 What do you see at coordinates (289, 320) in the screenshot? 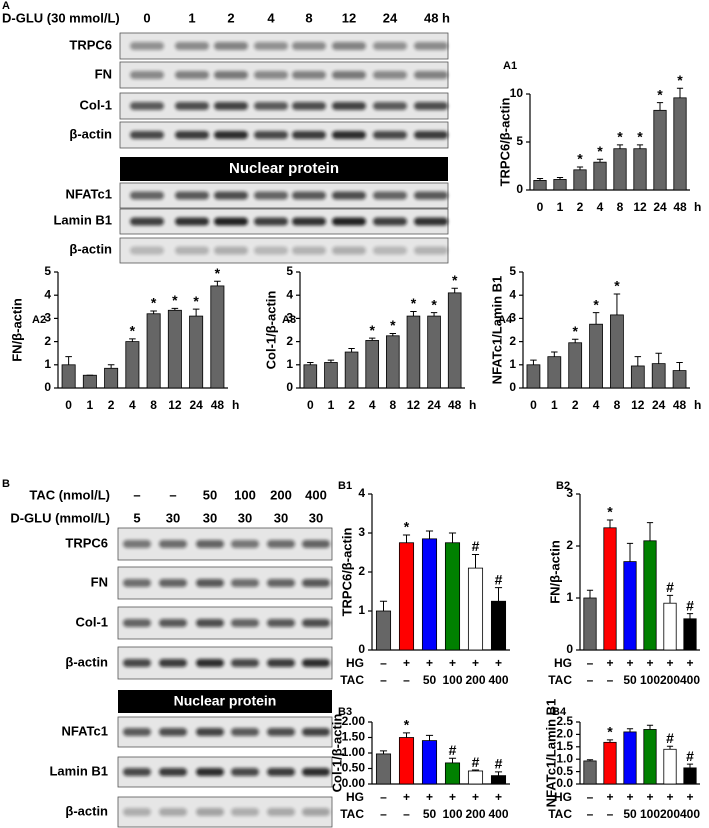
I see `panel-label: A3` at bounding box center [289, 320].